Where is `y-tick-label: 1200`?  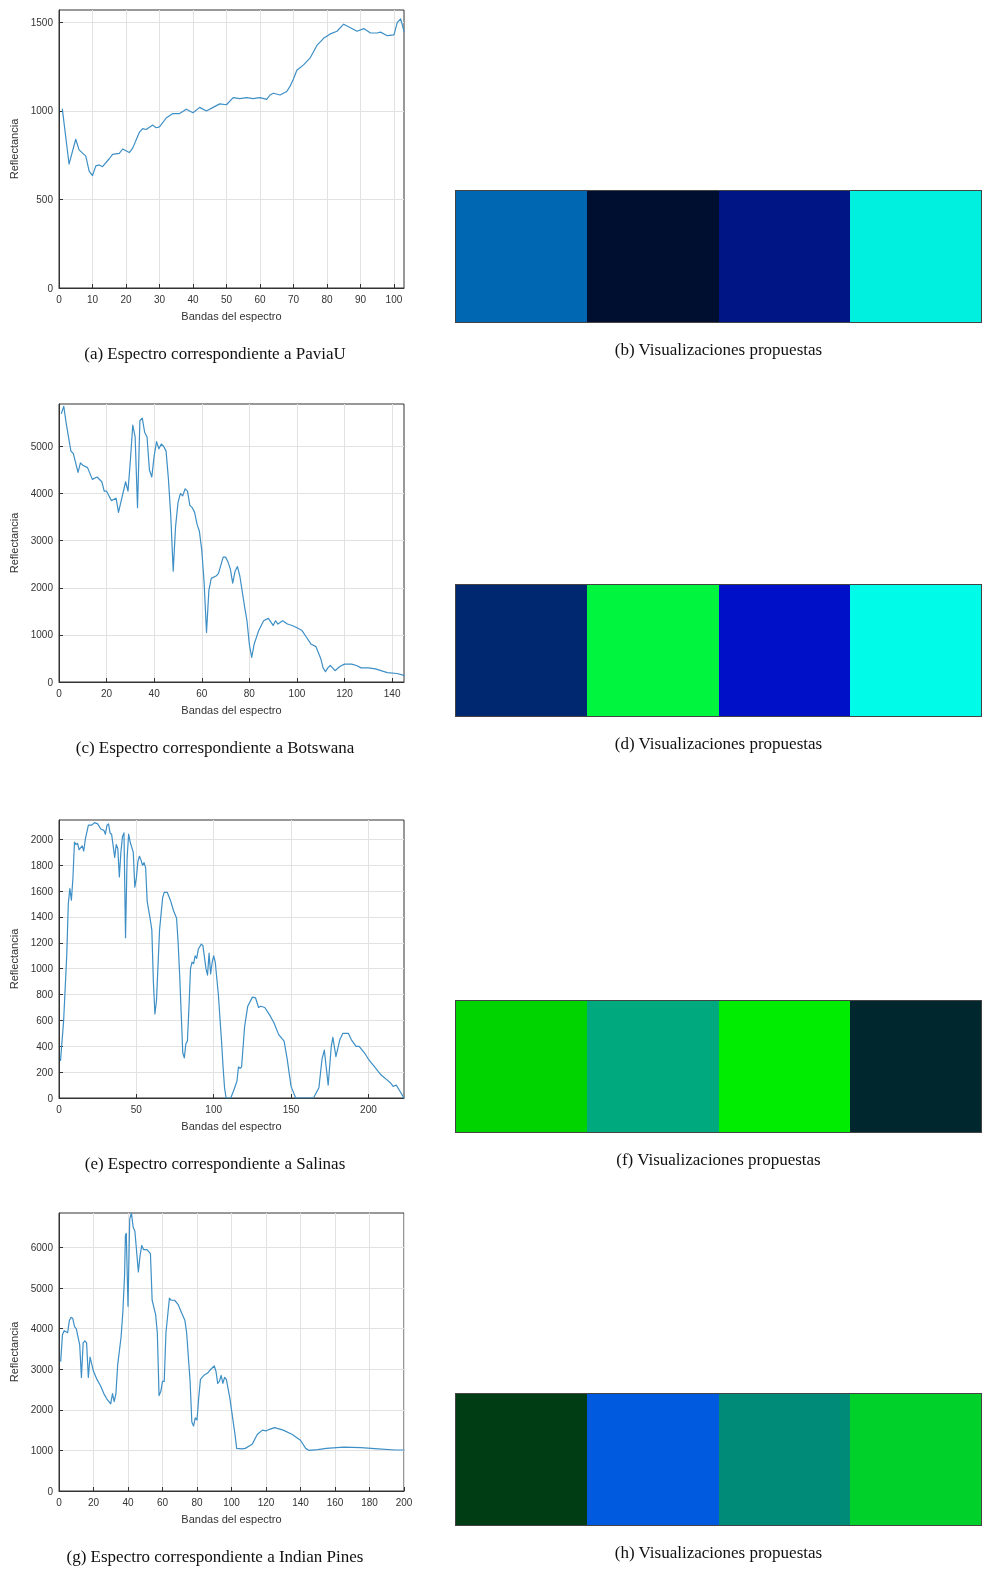 y-tick-label: 1200 is located at coordinates (42, 943).